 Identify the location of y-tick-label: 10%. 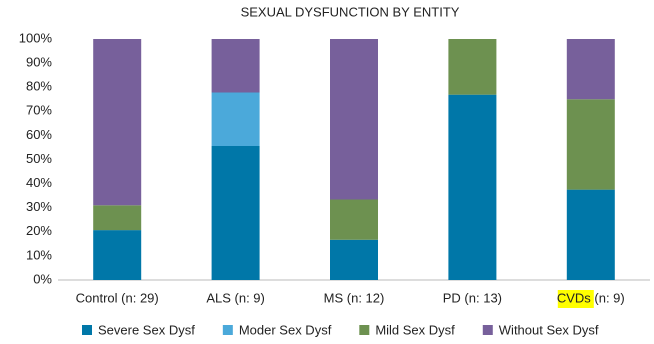
(39, 254).